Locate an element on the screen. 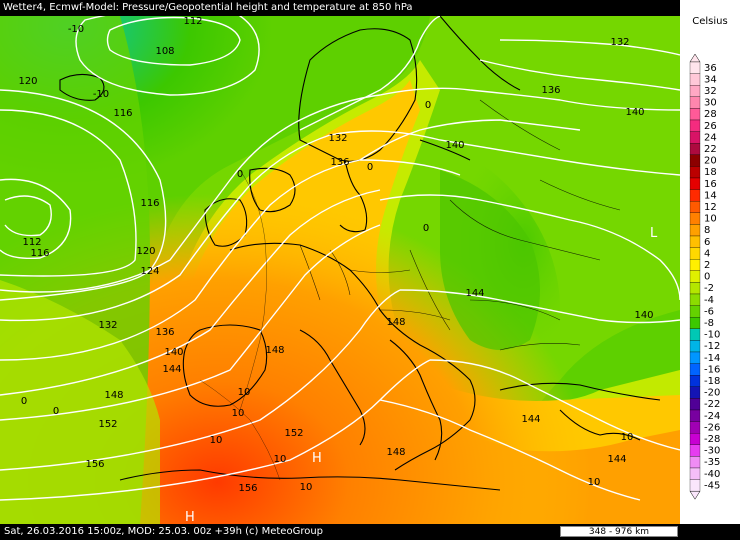 The width and height of the screenshot is (740, 540). legend-label: 20 is located at coordinates (710, 161).